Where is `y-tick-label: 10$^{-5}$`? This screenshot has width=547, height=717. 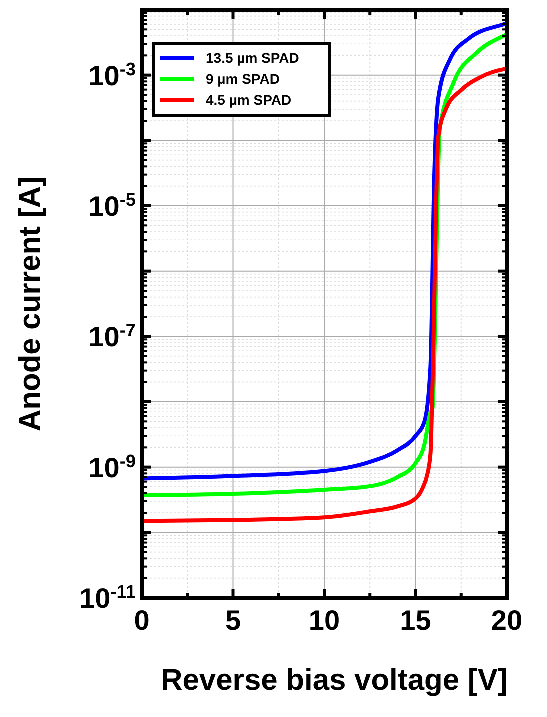
y-tick-label: 10$^{-5}$ is located at coordinates (112, 206).